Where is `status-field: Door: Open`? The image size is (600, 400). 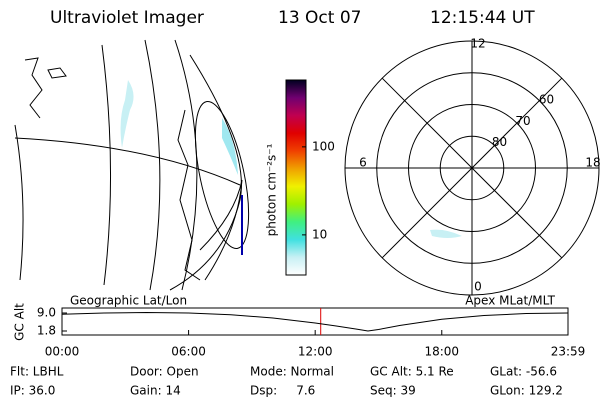
status-field: Door: Open is located at coordinates (164, 372).